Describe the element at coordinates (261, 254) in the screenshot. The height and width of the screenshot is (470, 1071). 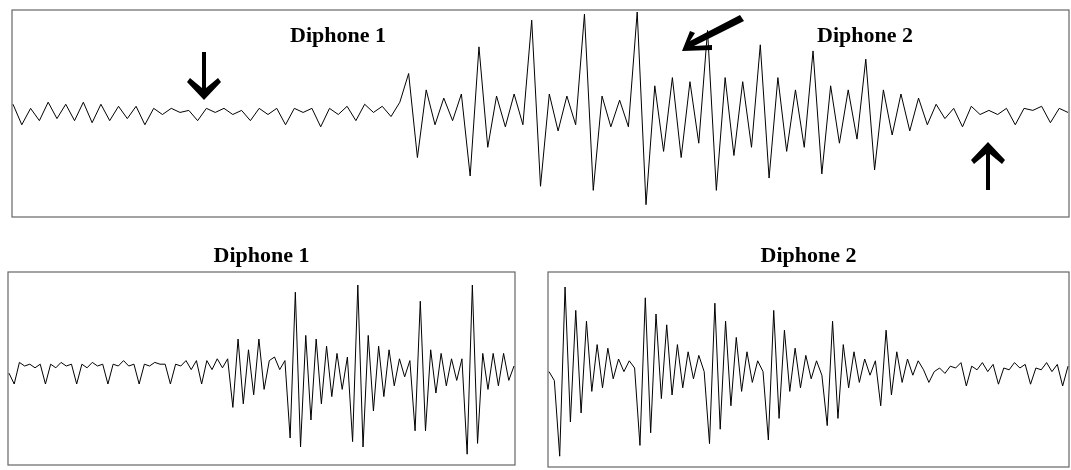
I see `chart-title: Diphone 1` at that location.